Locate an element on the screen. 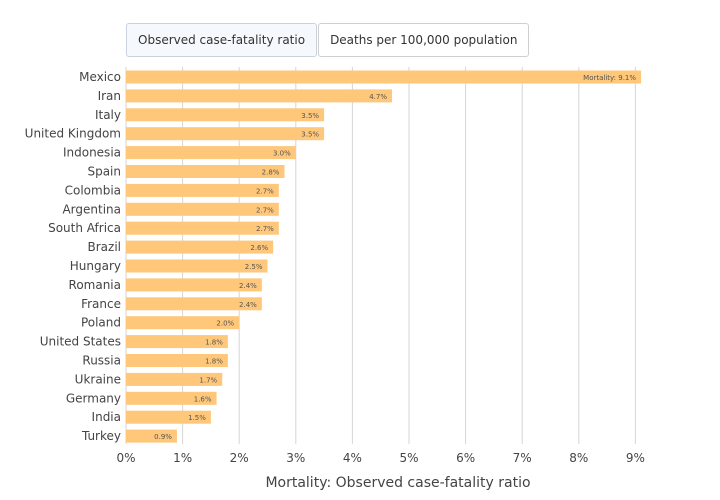 This screenshot has height=500, width=720. category-label: Turkey is located at coordinates (101, 436).